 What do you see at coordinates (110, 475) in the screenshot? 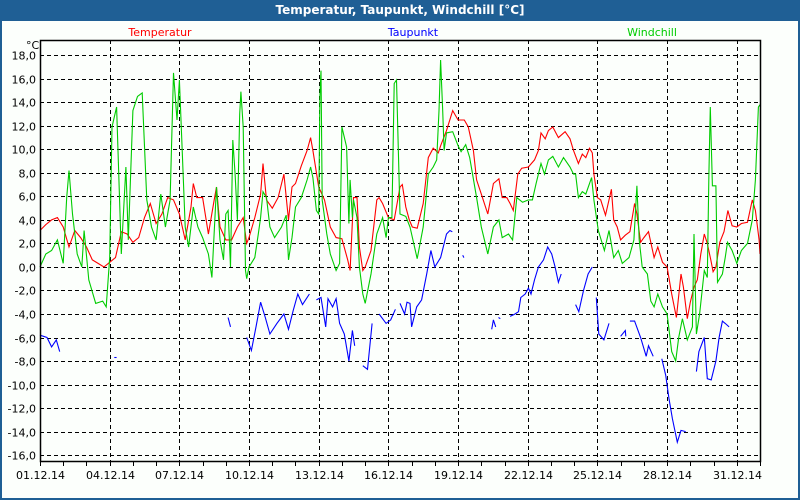
I see `x-tick-label: 04.12.14` at bounding box center [110, 475].